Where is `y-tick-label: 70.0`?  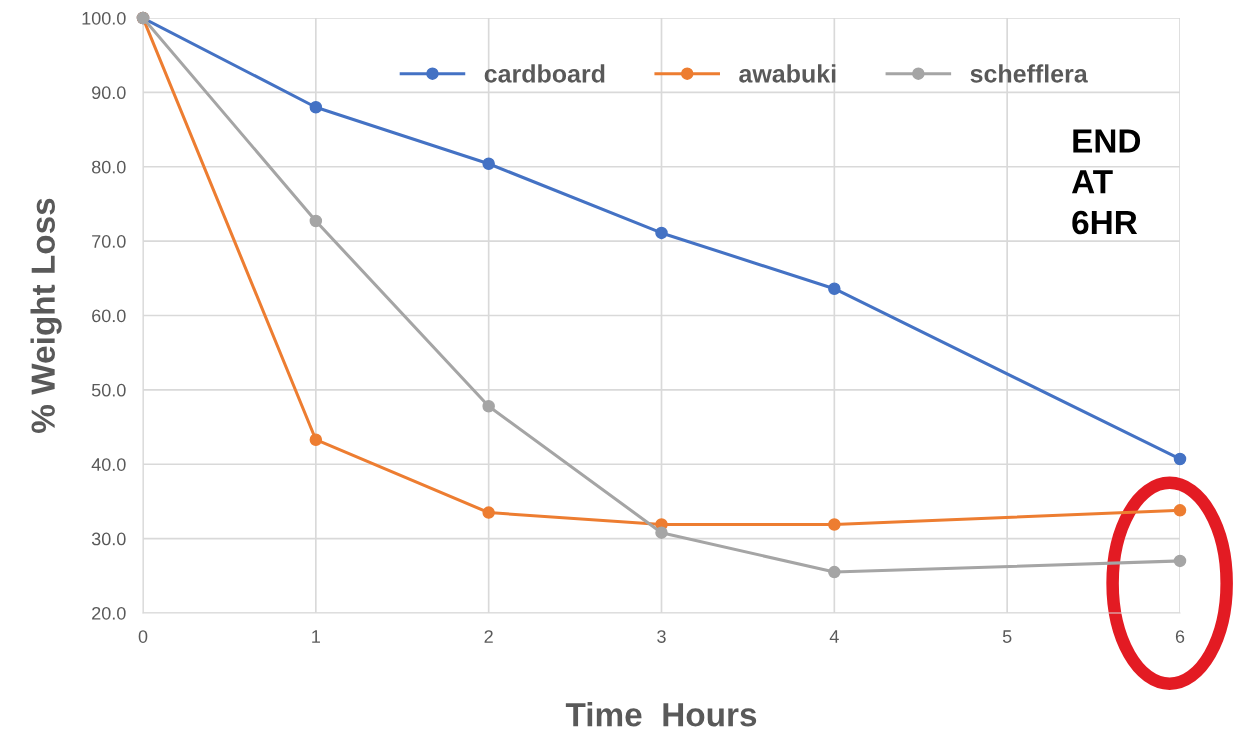
y-tick-label: 70.0 is located at coordinates (109, 241).